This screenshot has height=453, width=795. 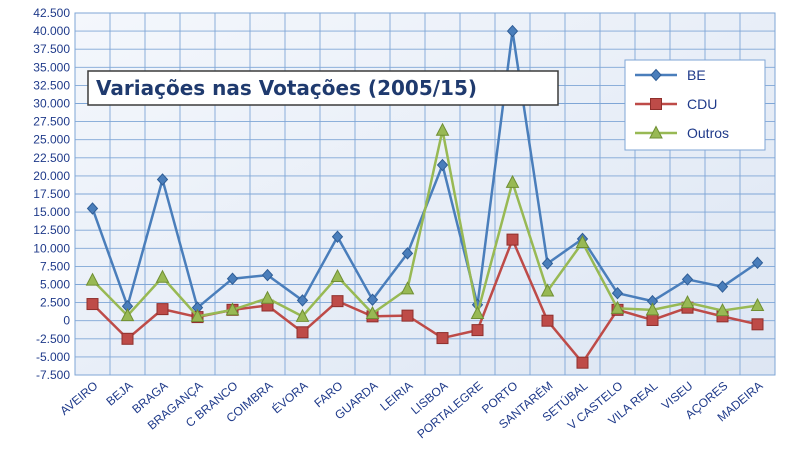 What do you see at coordinates (55, 285) in the screenshot?
I see `y-tick-label: 5.000` at bounding box center [55, 285].